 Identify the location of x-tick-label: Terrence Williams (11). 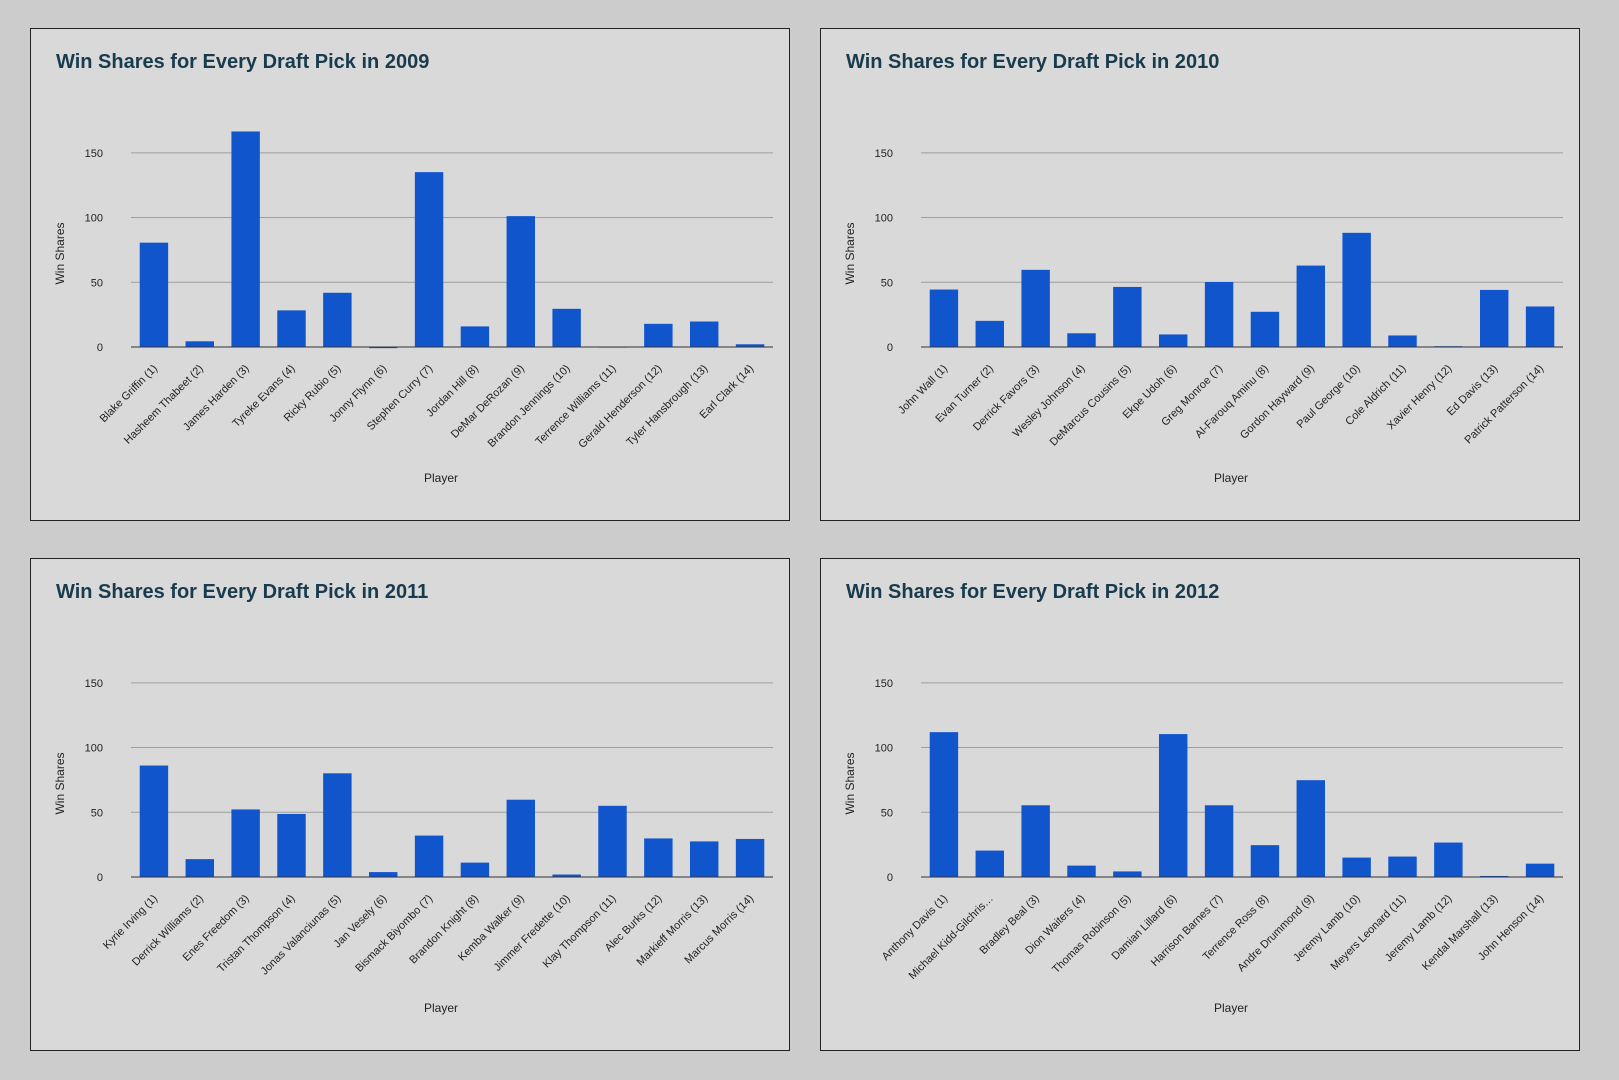
(575, 405).